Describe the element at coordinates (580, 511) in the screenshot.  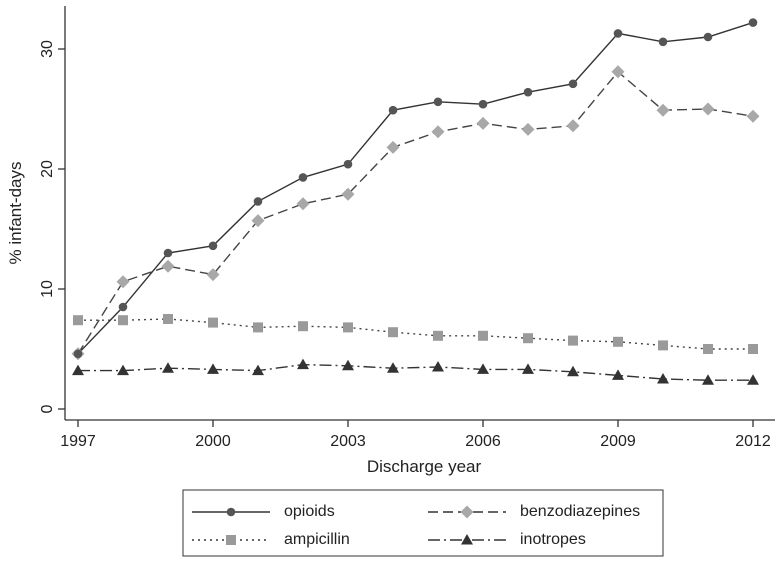
I see `legend-label: benzodiazepines` at that location.